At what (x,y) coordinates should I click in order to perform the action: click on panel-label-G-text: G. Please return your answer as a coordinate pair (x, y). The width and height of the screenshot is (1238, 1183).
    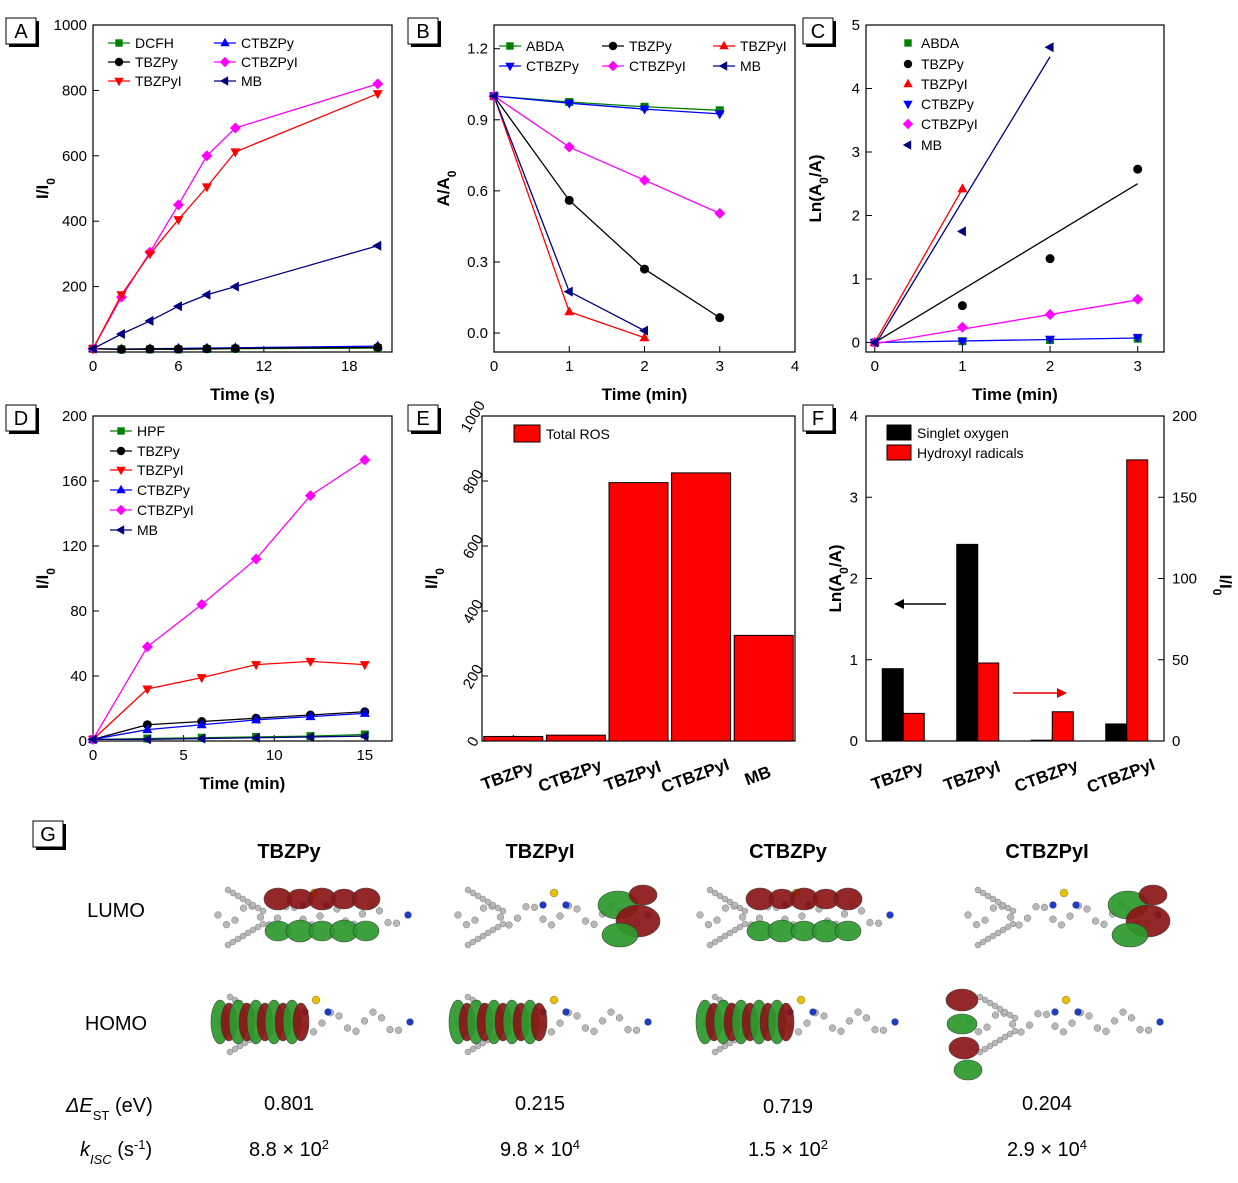
    Looking at the image, I should click on (48, 835).